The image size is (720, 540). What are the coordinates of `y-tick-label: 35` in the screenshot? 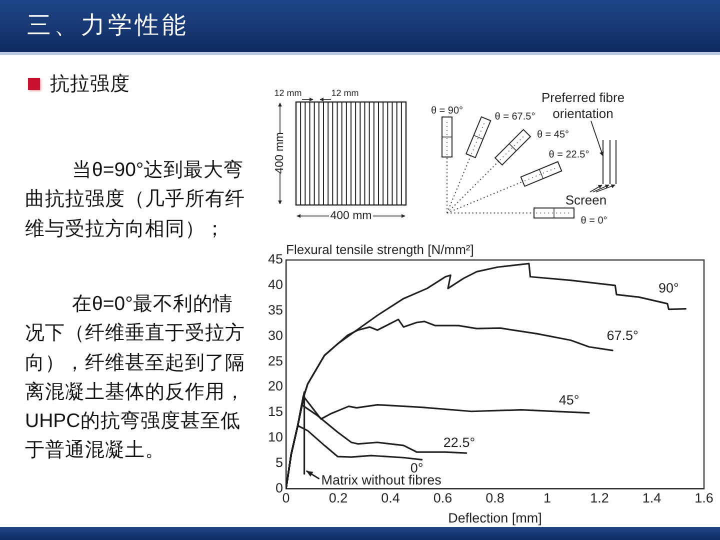 It's located at (276, 310).